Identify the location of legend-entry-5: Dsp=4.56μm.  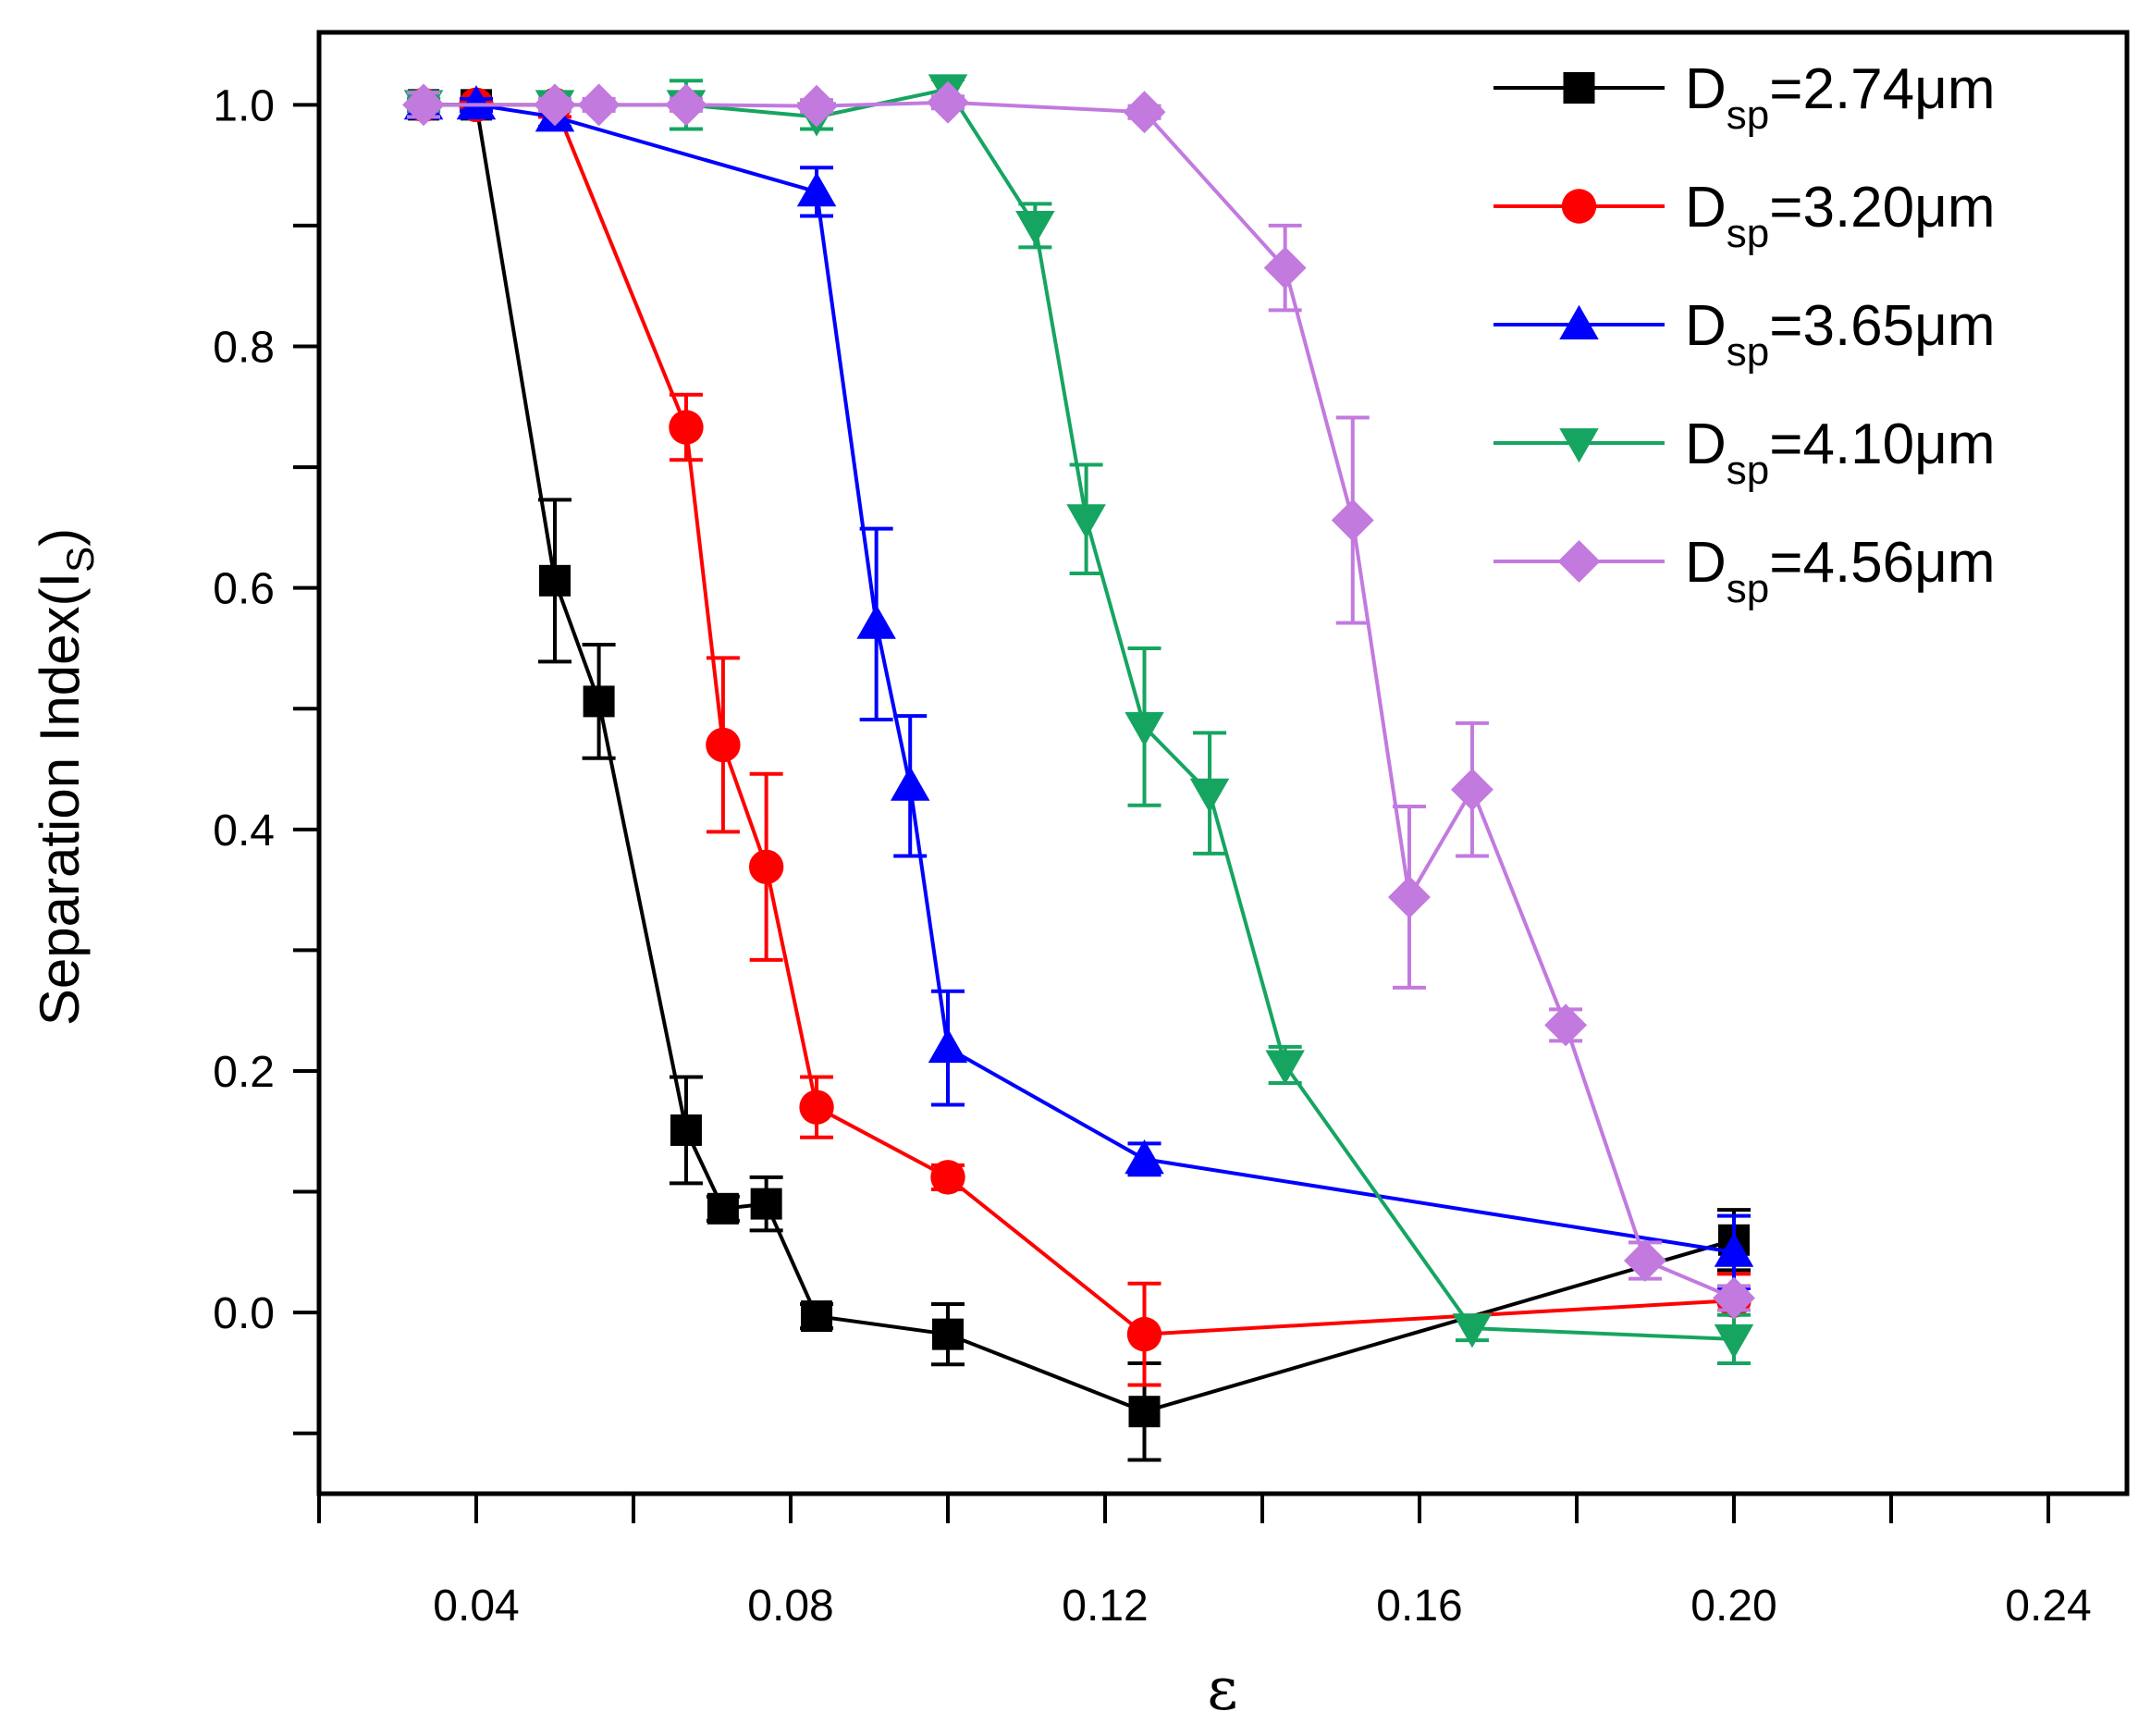
(1744, 571).